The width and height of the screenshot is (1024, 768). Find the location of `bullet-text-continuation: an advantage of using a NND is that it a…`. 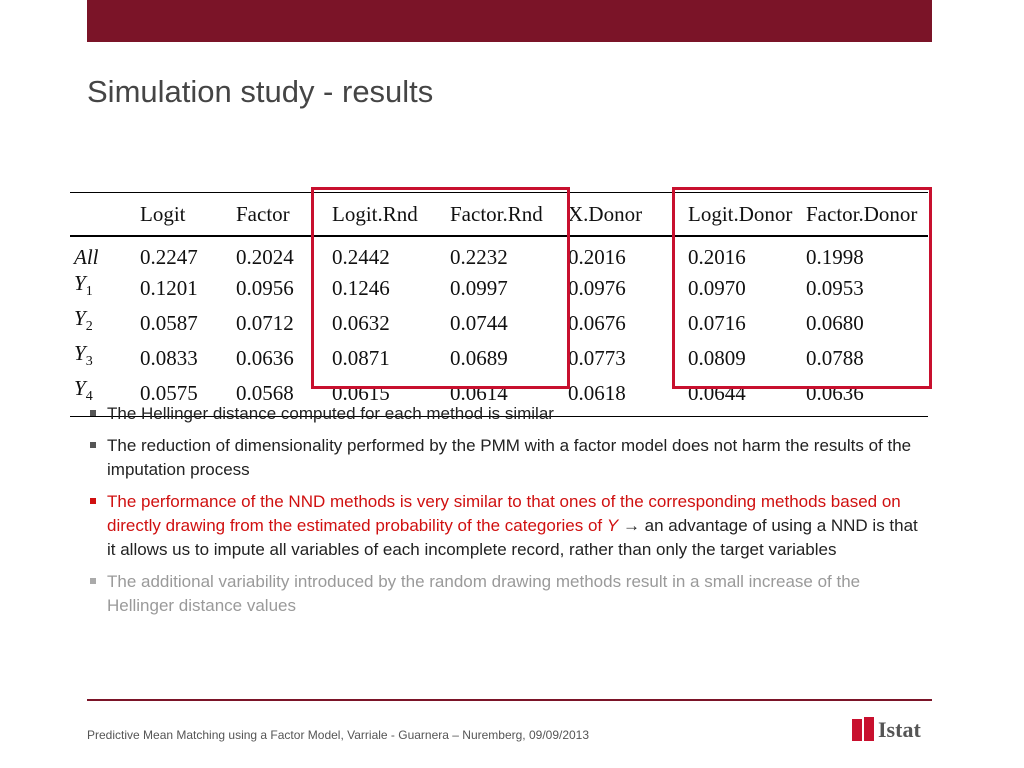

bullet-text-continuation: an advantage of using a NND is that it a… is located at coordinates (512, 537).